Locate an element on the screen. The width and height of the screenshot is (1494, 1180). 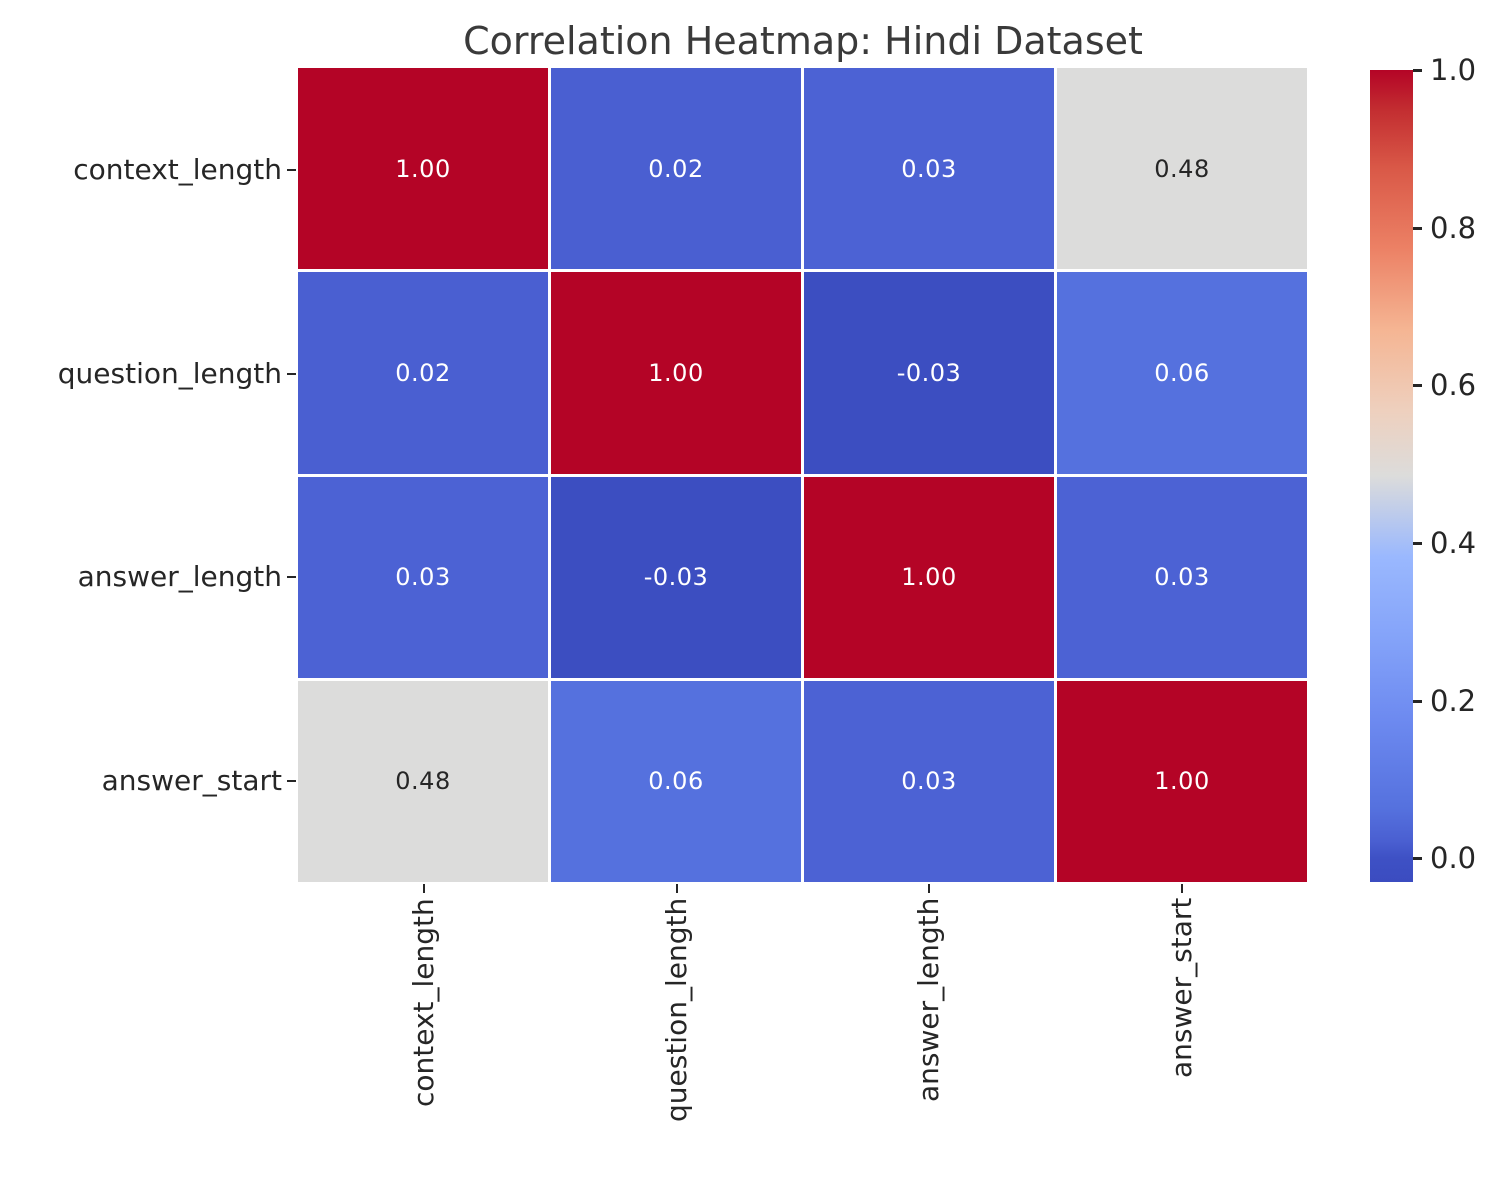
heatmap-cell-r0c3: 0.48 is located at coordinates (1182, 169).